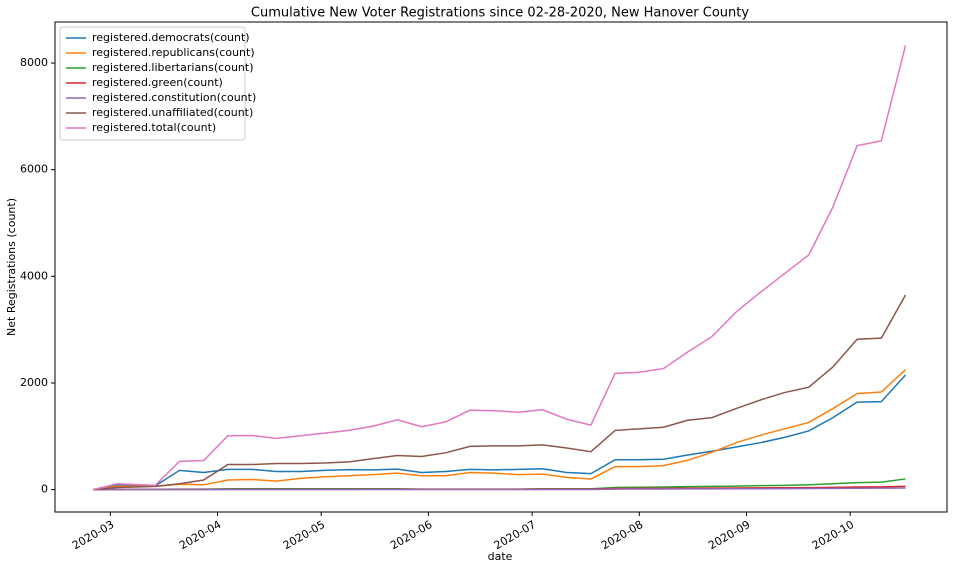 Image resolution: width=953 pixels, height=570 pixels. I want to click on y-tick-label: 4000, so click(34, 275).